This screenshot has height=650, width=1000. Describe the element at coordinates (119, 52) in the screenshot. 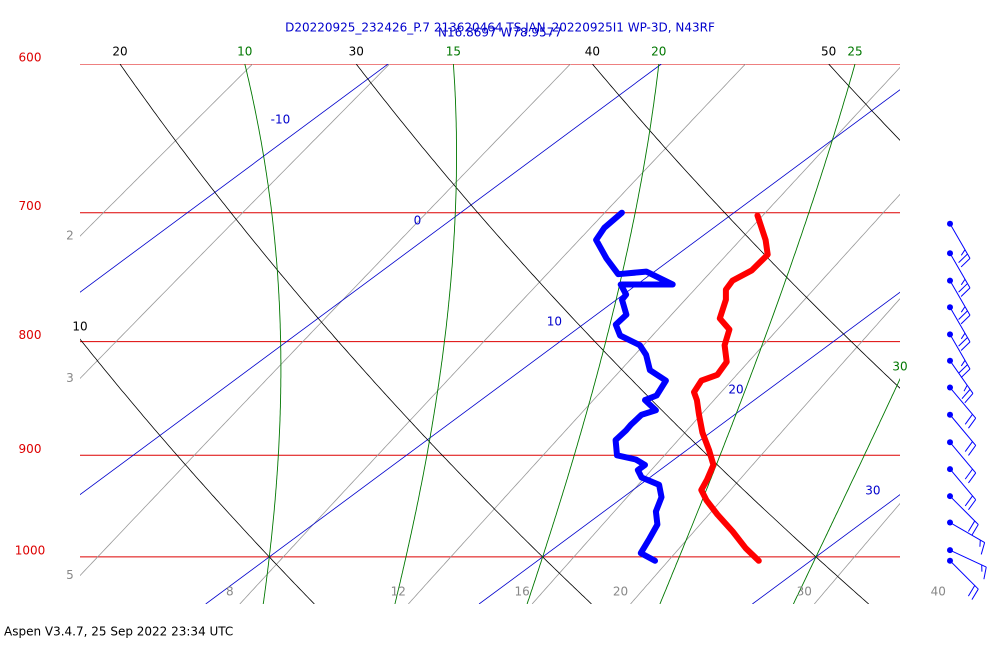

I see `dry-adiabat-label: 20` at that location.